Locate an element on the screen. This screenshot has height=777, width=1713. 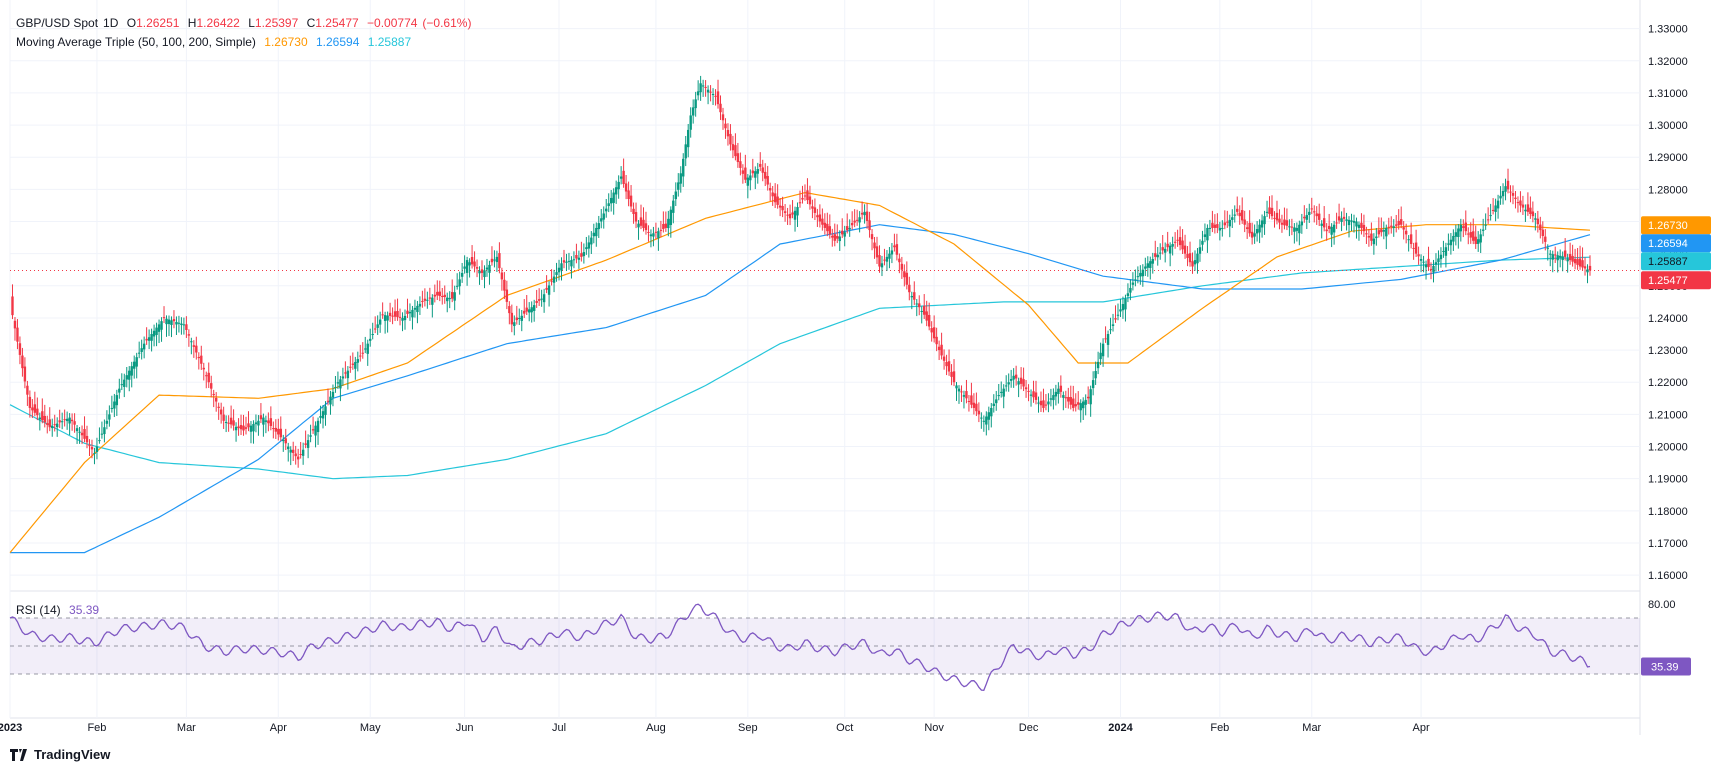
tradingview-logo: TradingView is located at coordinates (60, 754).